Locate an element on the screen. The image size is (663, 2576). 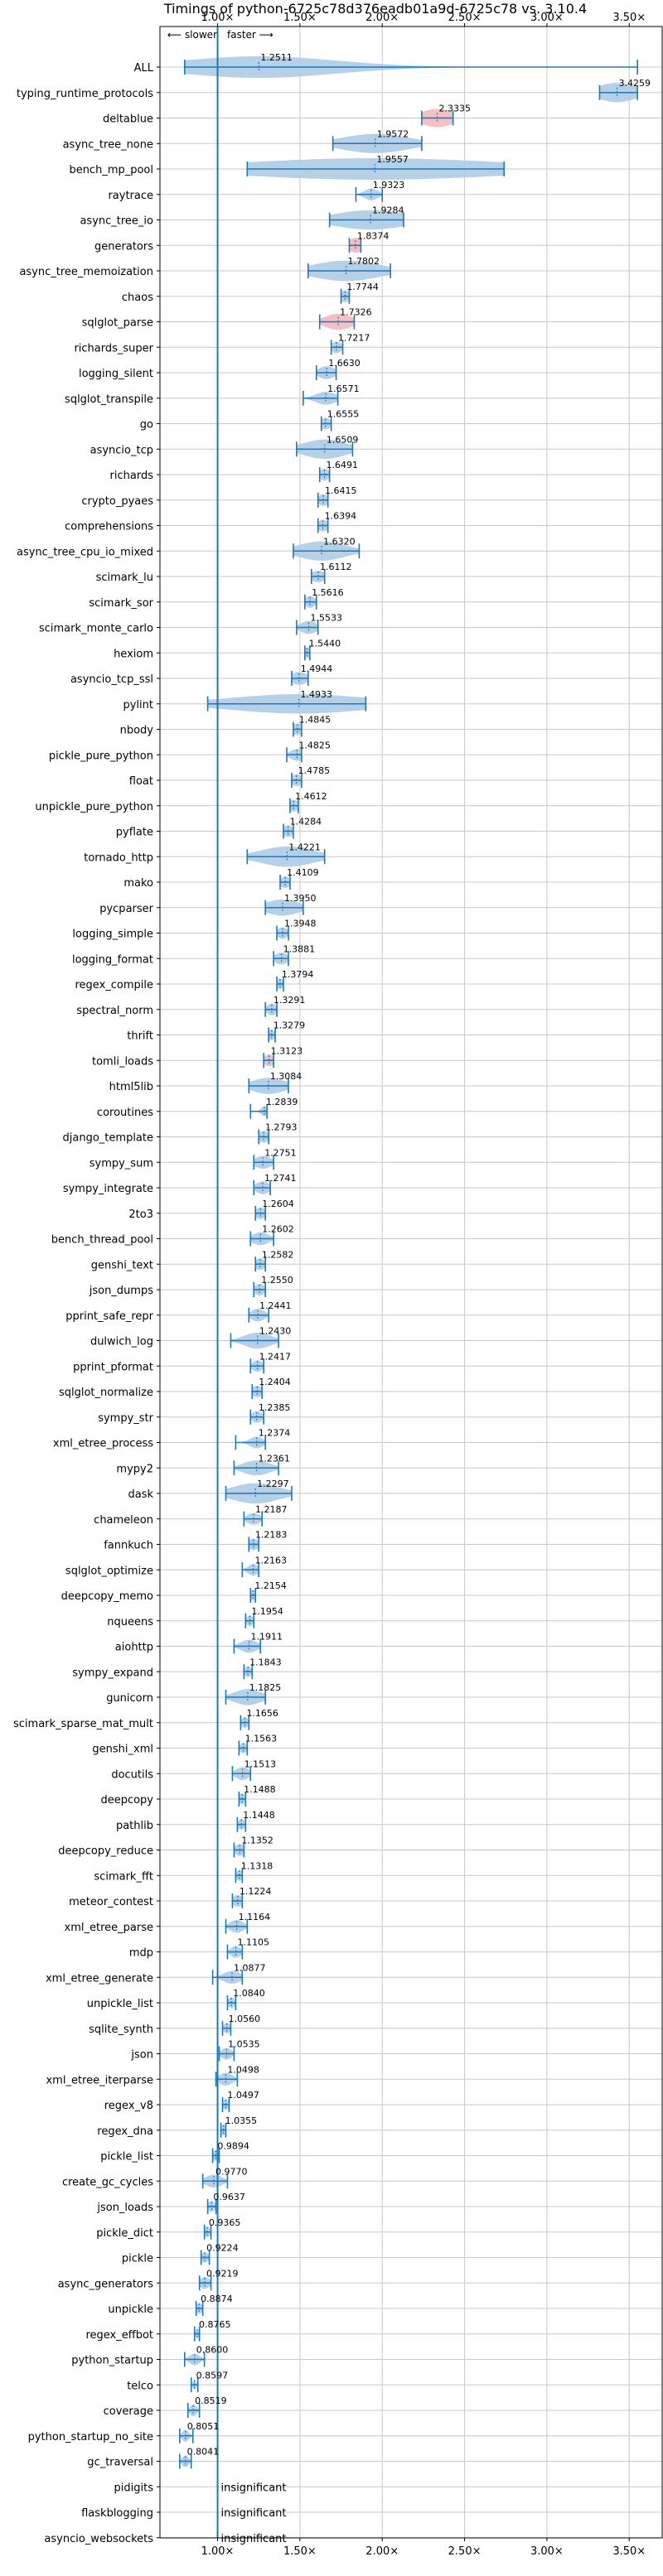
benchmark-label: pycparser is located at coordinates (126, 909).